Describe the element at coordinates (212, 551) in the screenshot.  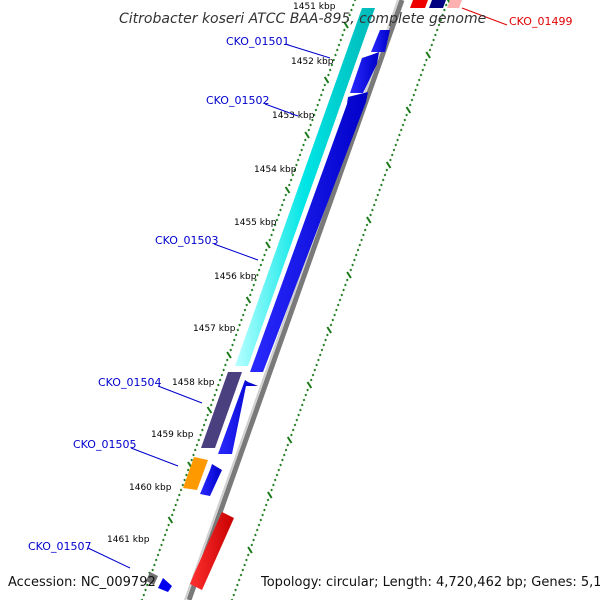
I see `cds-arrow-reverse-red` at that location.